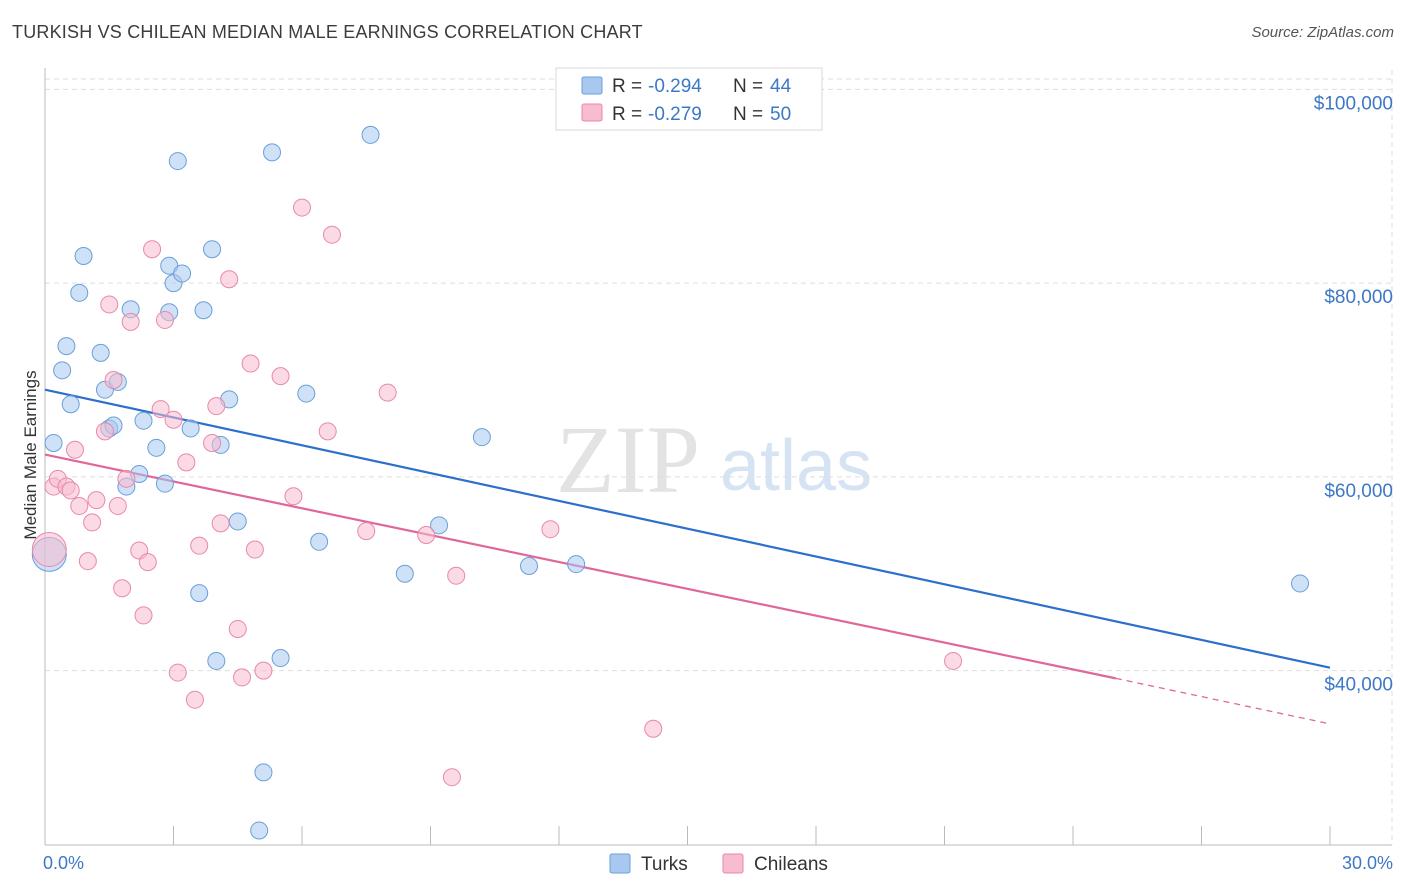 This screenshot has width=1406, height=892. I want to click on legend-swatch-chileans, so click(592, 112).